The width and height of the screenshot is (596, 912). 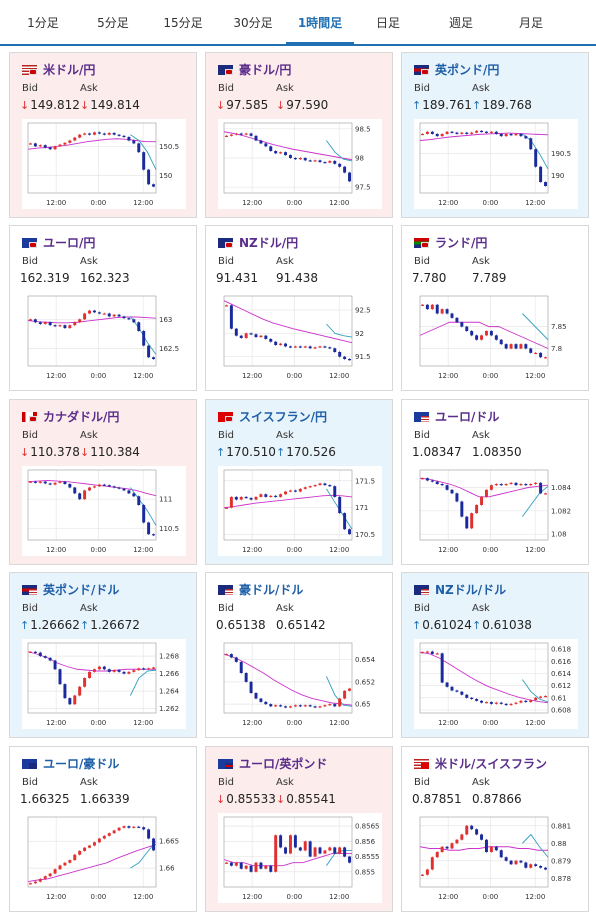 I want to click on mini-chart: 92.5 92 91.5 12:00 0:00 12:00, so click(x=300, y=337).